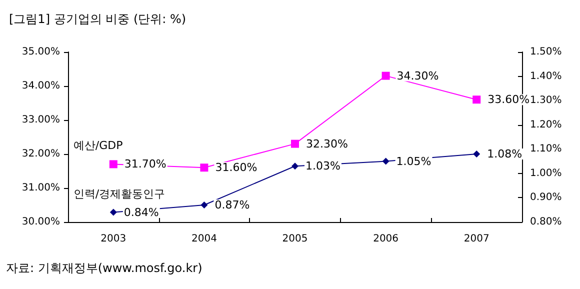  I want to click on y-tick-label: 33.00%, so click(41, 120).